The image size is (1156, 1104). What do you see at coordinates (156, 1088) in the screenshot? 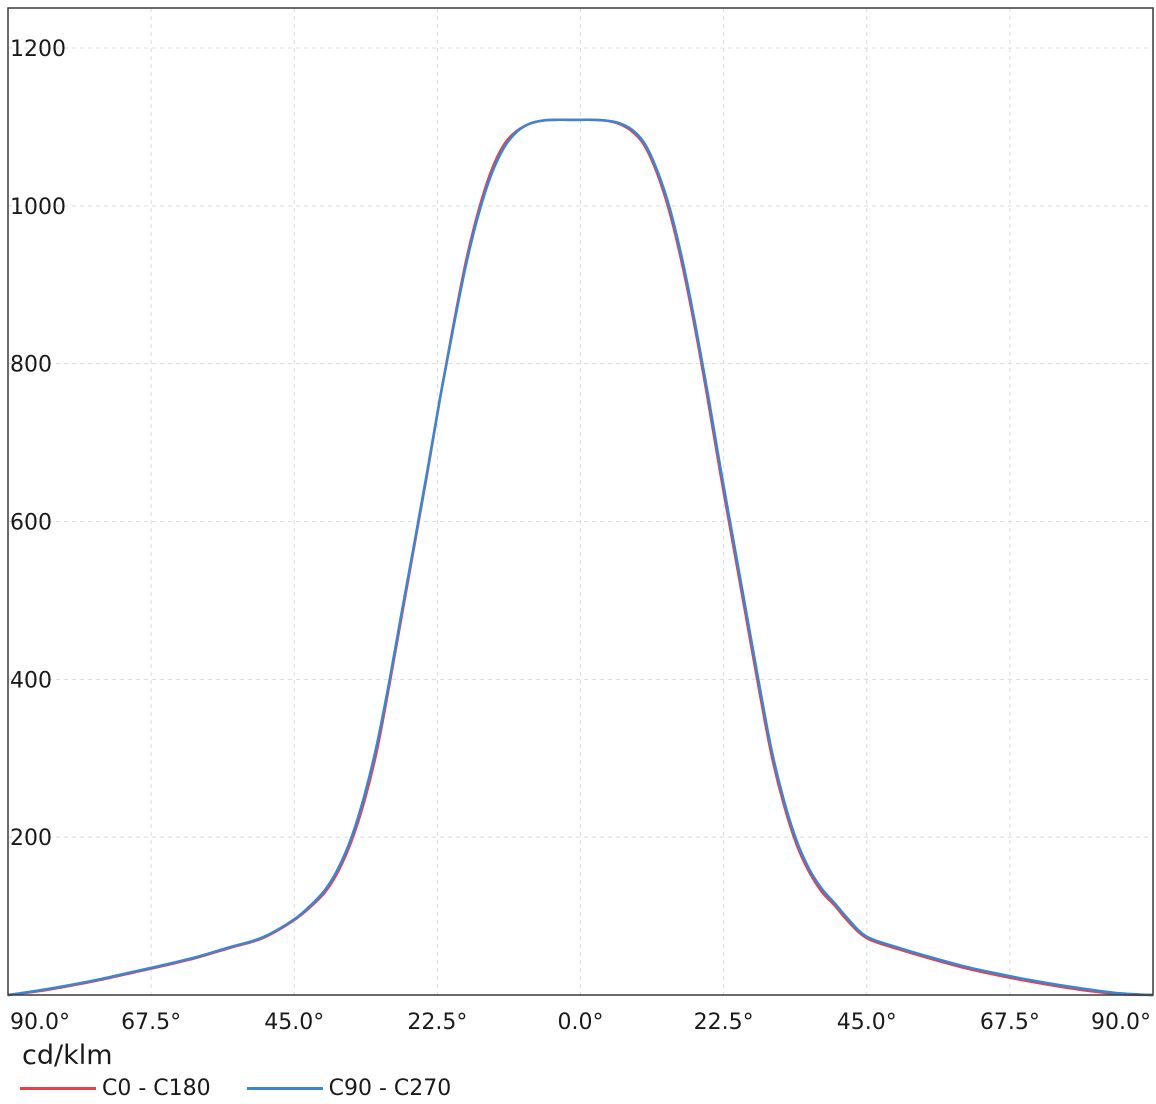
I see `legend-label-c0-c180: C0 - C180` at bounding box center [156, 1088].